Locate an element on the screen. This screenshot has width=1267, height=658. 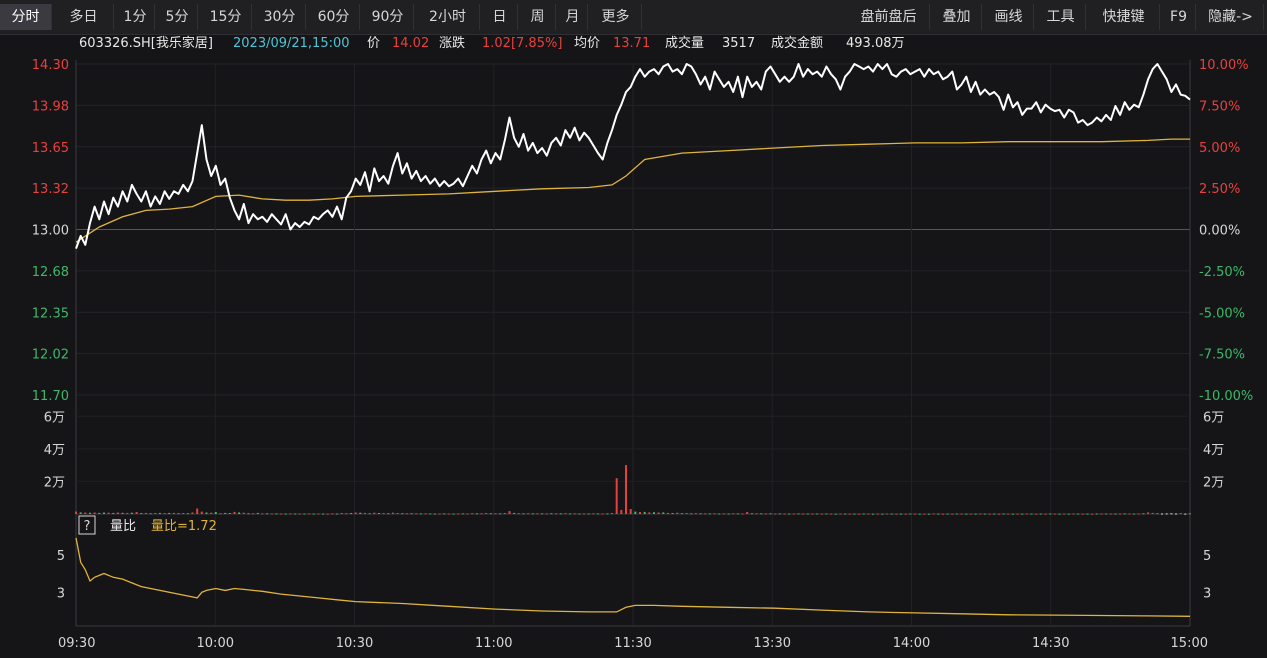
help-icon: ? is located at coordinates (87, 526).